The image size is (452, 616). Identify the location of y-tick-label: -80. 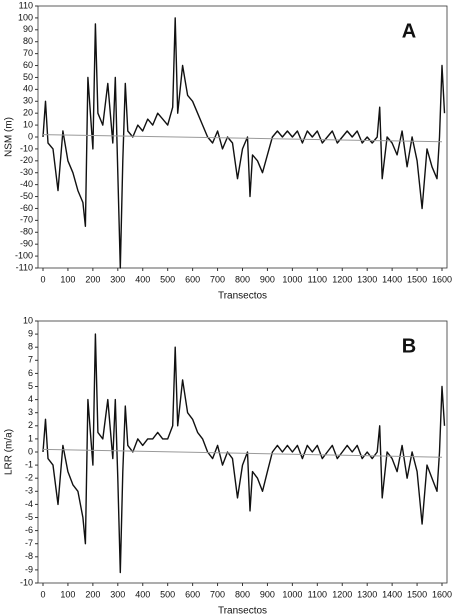
(26, 232).